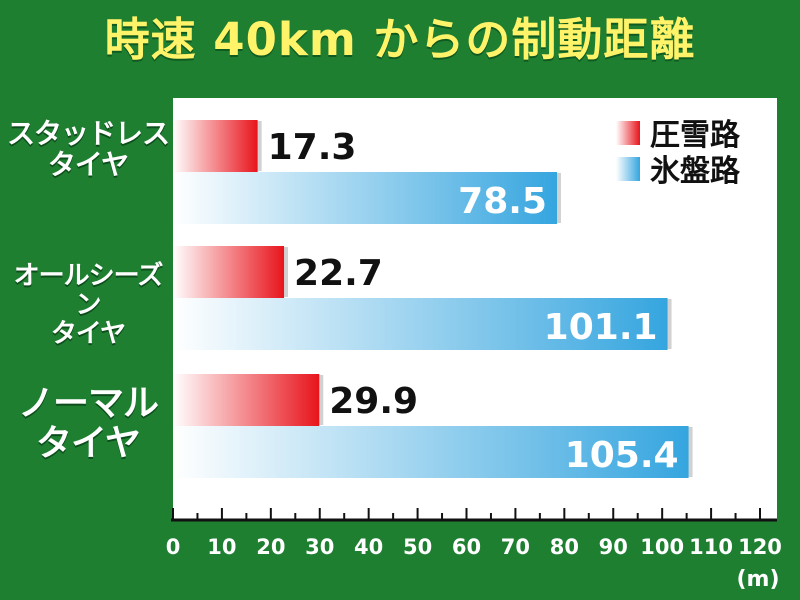 Image resolution: width=800 pixels, height=600 pixels. I want to click on x-tick-label: 60, so click(466, 547).